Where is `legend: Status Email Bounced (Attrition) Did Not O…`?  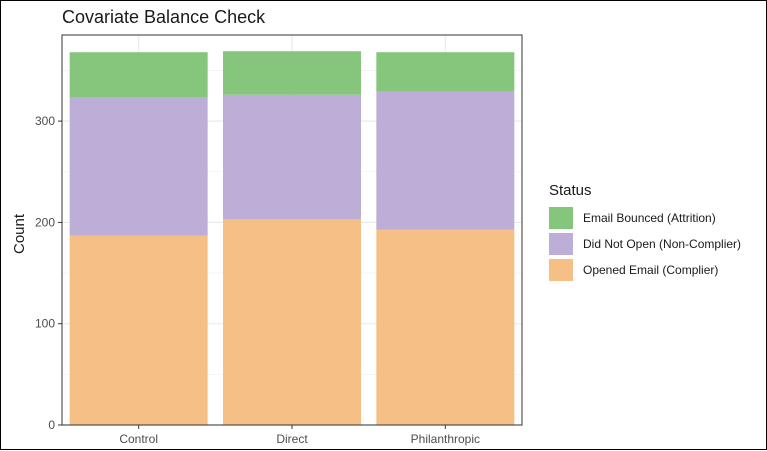 legend: Status Email Bounced (Attrition) Did Not O… is located at coordinates (645, 231).